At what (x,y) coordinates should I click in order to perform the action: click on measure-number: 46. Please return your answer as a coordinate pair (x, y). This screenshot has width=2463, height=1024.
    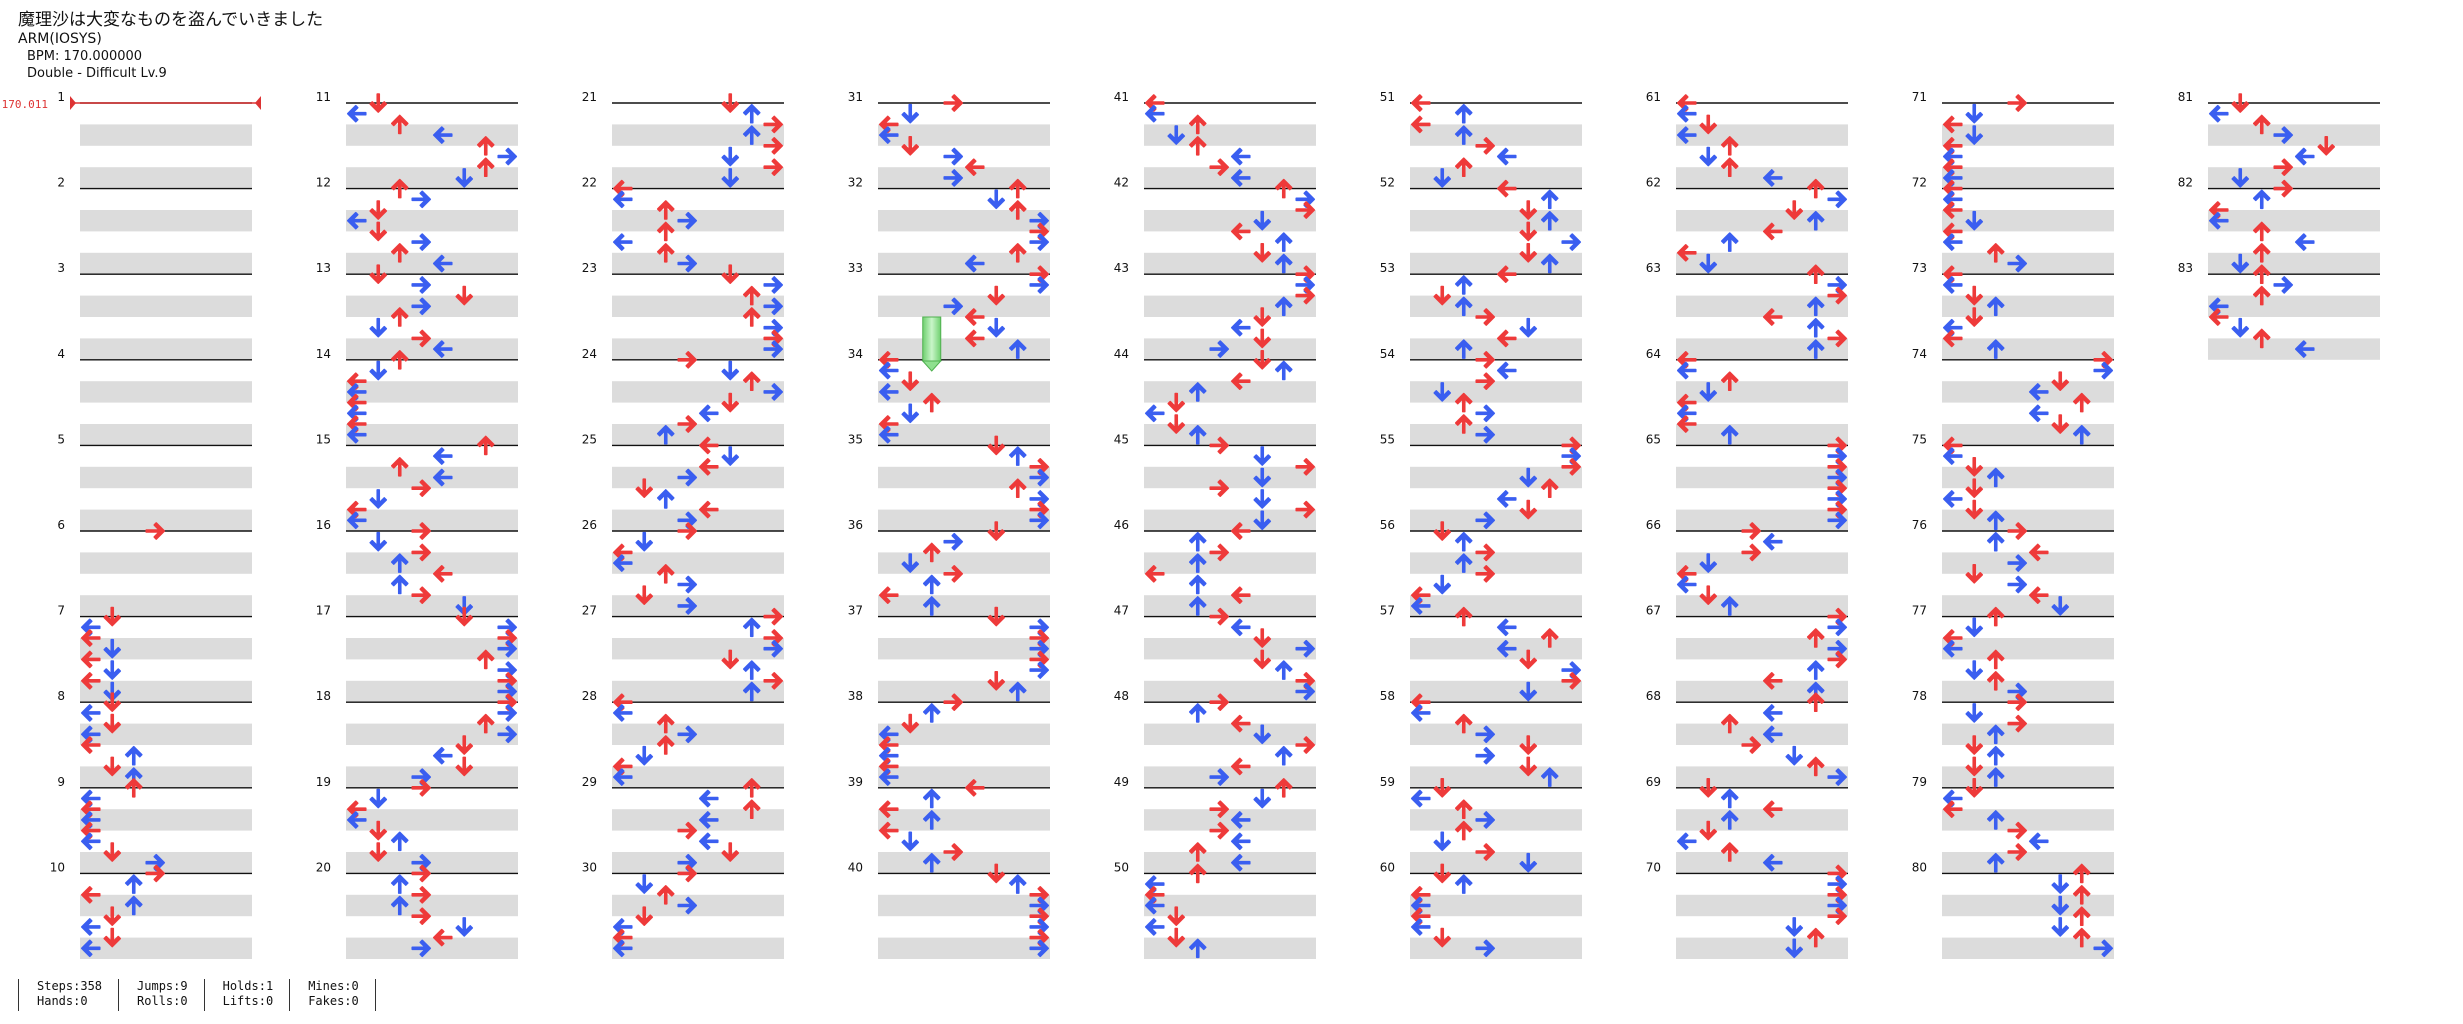
    Looking at the image, I should click on (1121, 525).